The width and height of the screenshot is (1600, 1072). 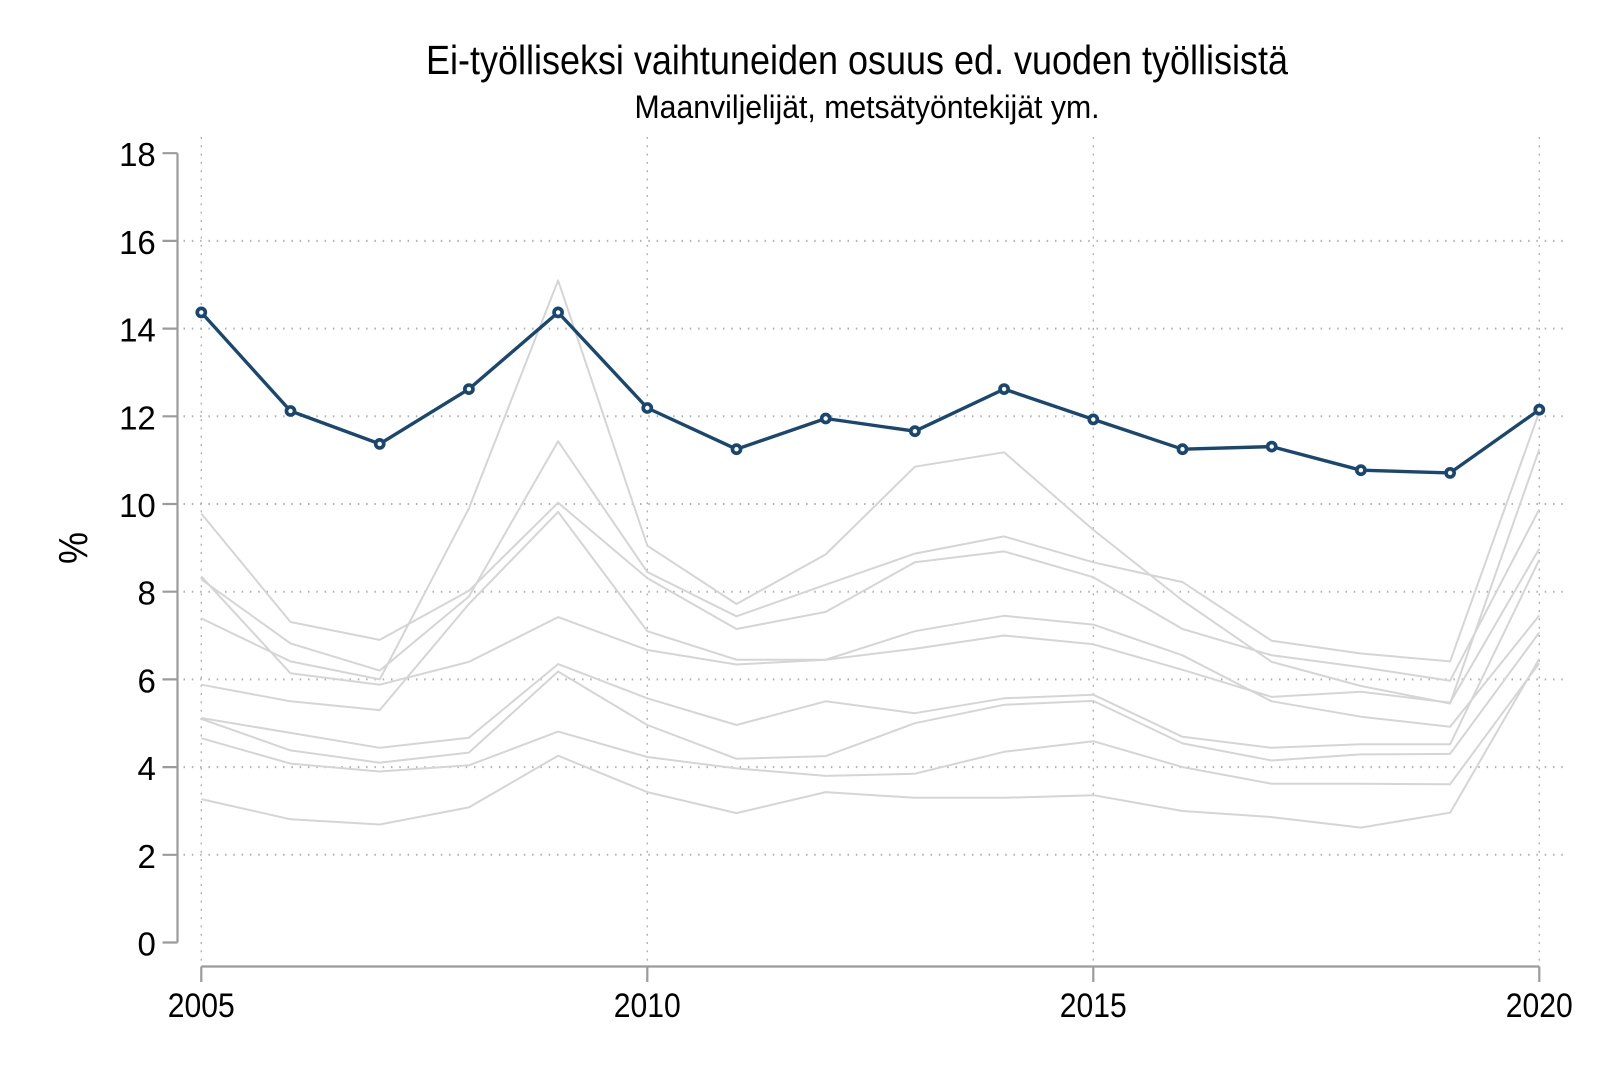 What do you see at coordinates (647, 1006) in the screenshot?
I see `svg-text: 2010` at bounding box center [647, 1006].